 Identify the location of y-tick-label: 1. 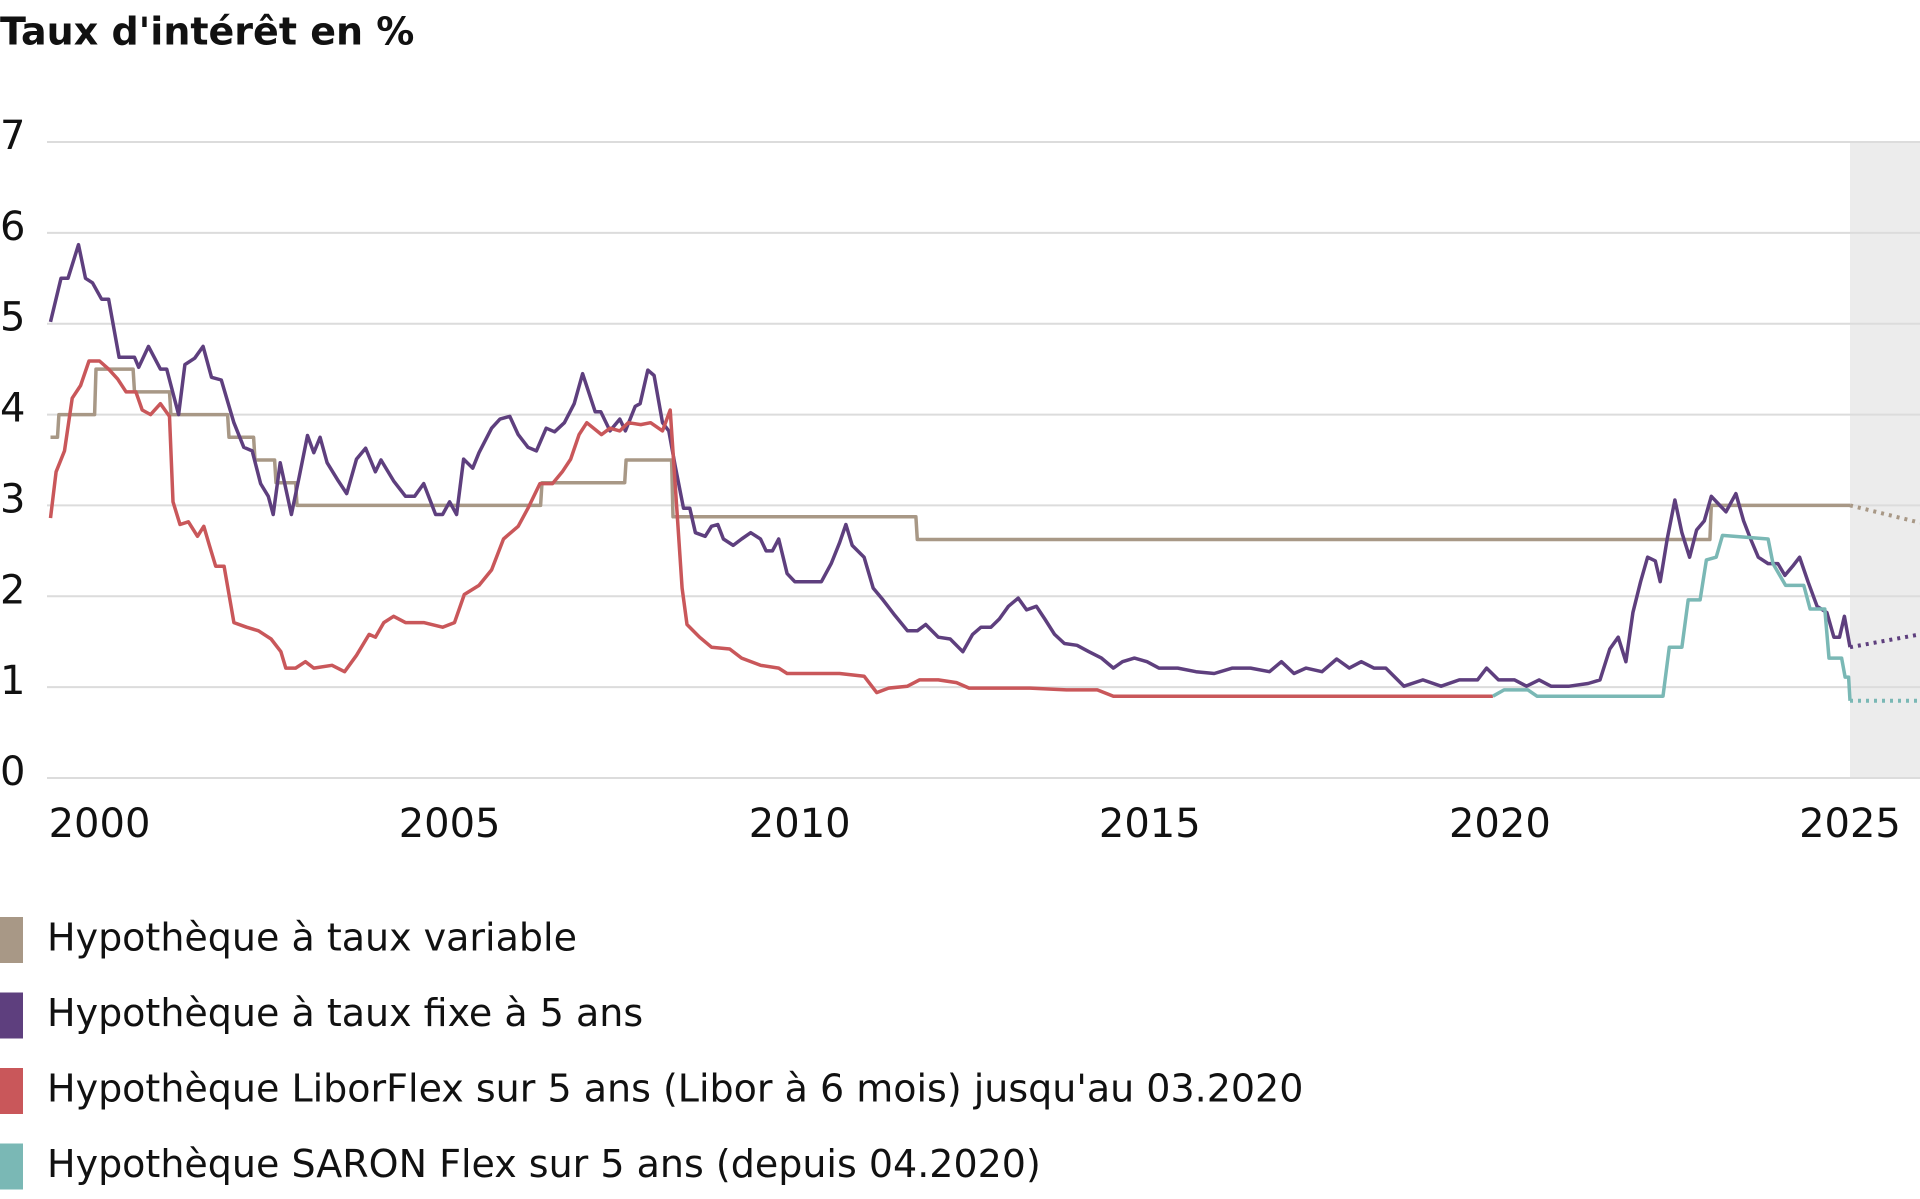
(12, 681).